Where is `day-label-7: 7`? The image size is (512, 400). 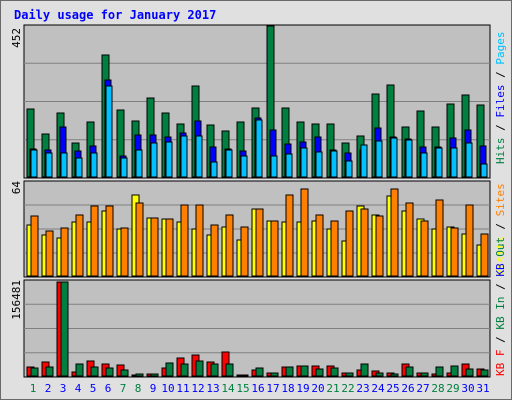 day-label-7: 7 is located at coordinates (123, 388).